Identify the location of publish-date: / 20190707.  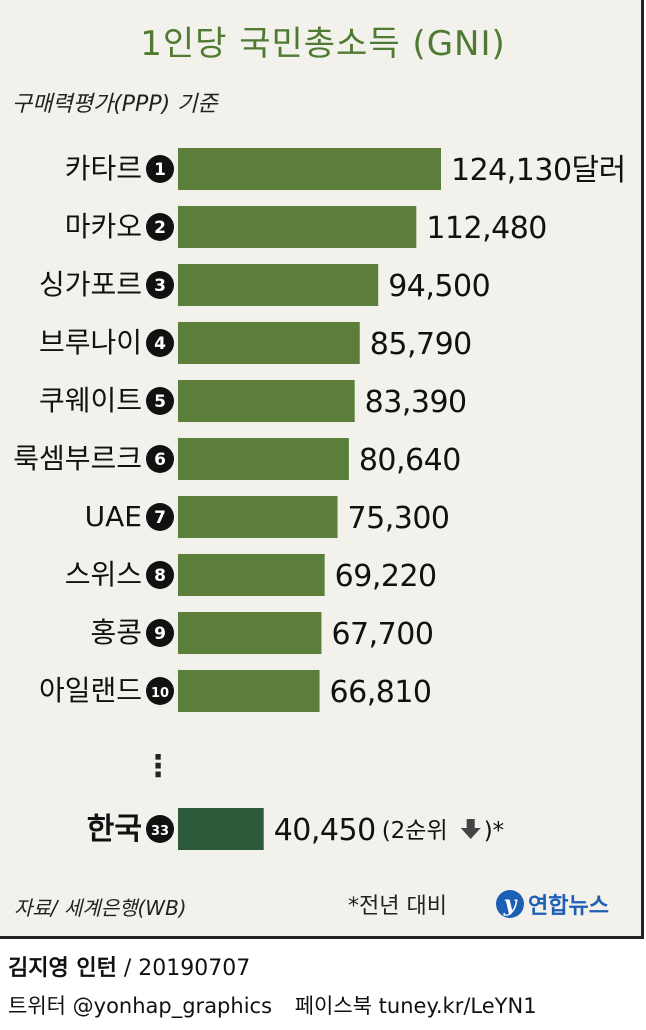
(187, 968).